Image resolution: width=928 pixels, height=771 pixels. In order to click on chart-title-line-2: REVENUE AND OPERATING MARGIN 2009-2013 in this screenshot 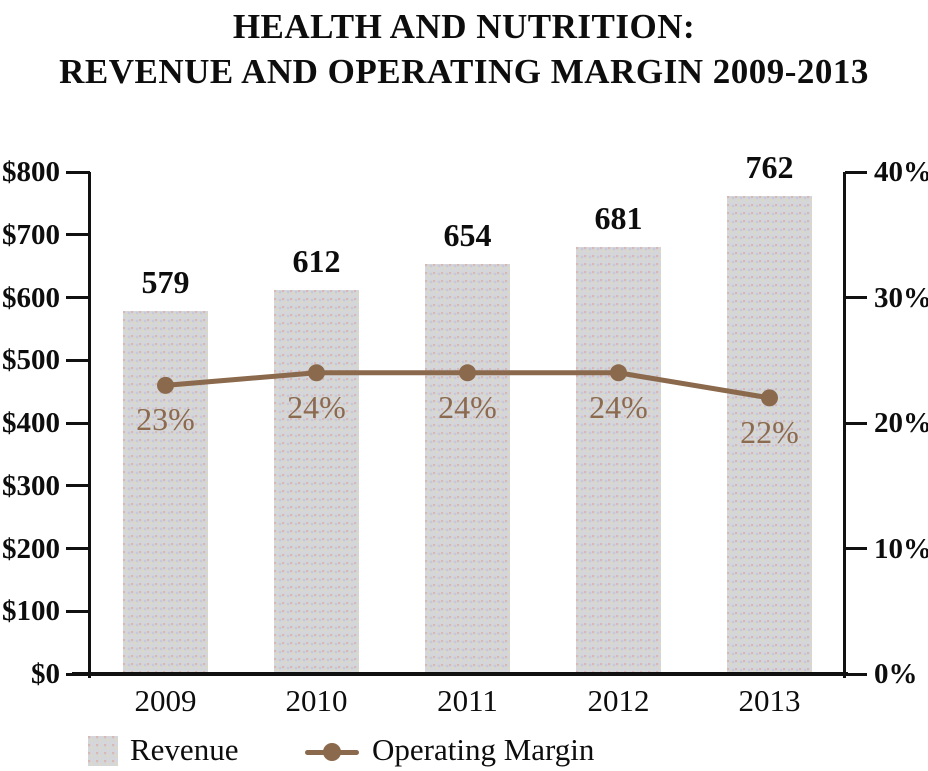, I will do `click(464, 71)`.